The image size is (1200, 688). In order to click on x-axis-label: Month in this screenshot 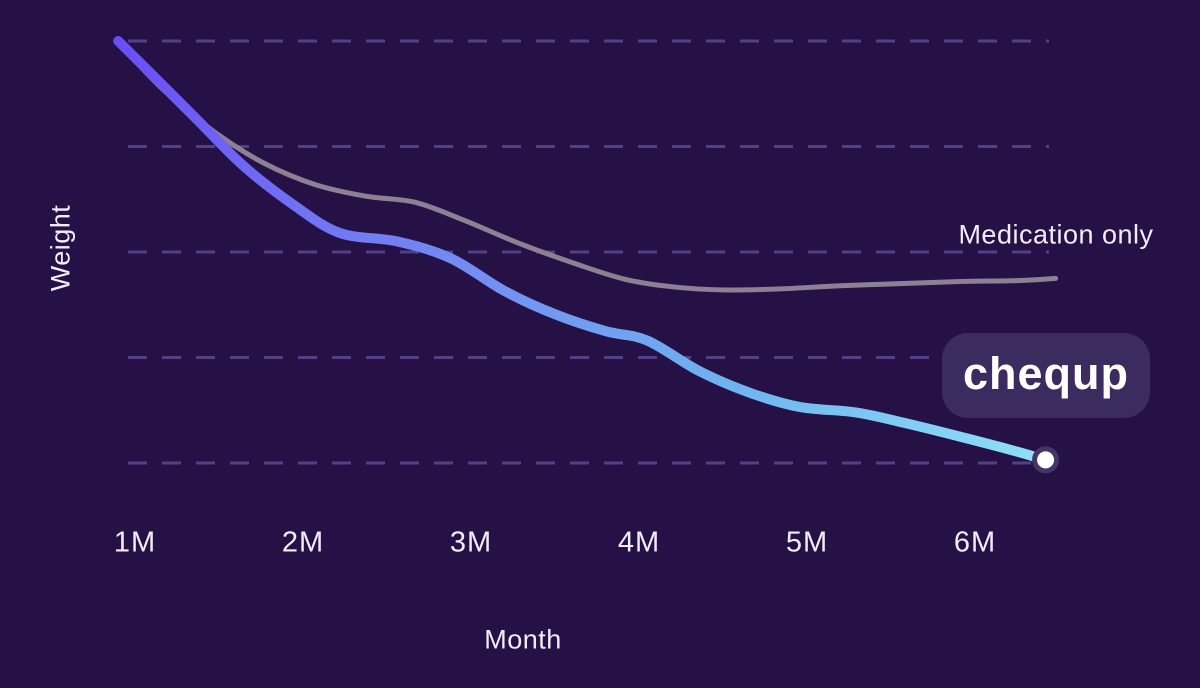, I will do `click(523, 639)`.